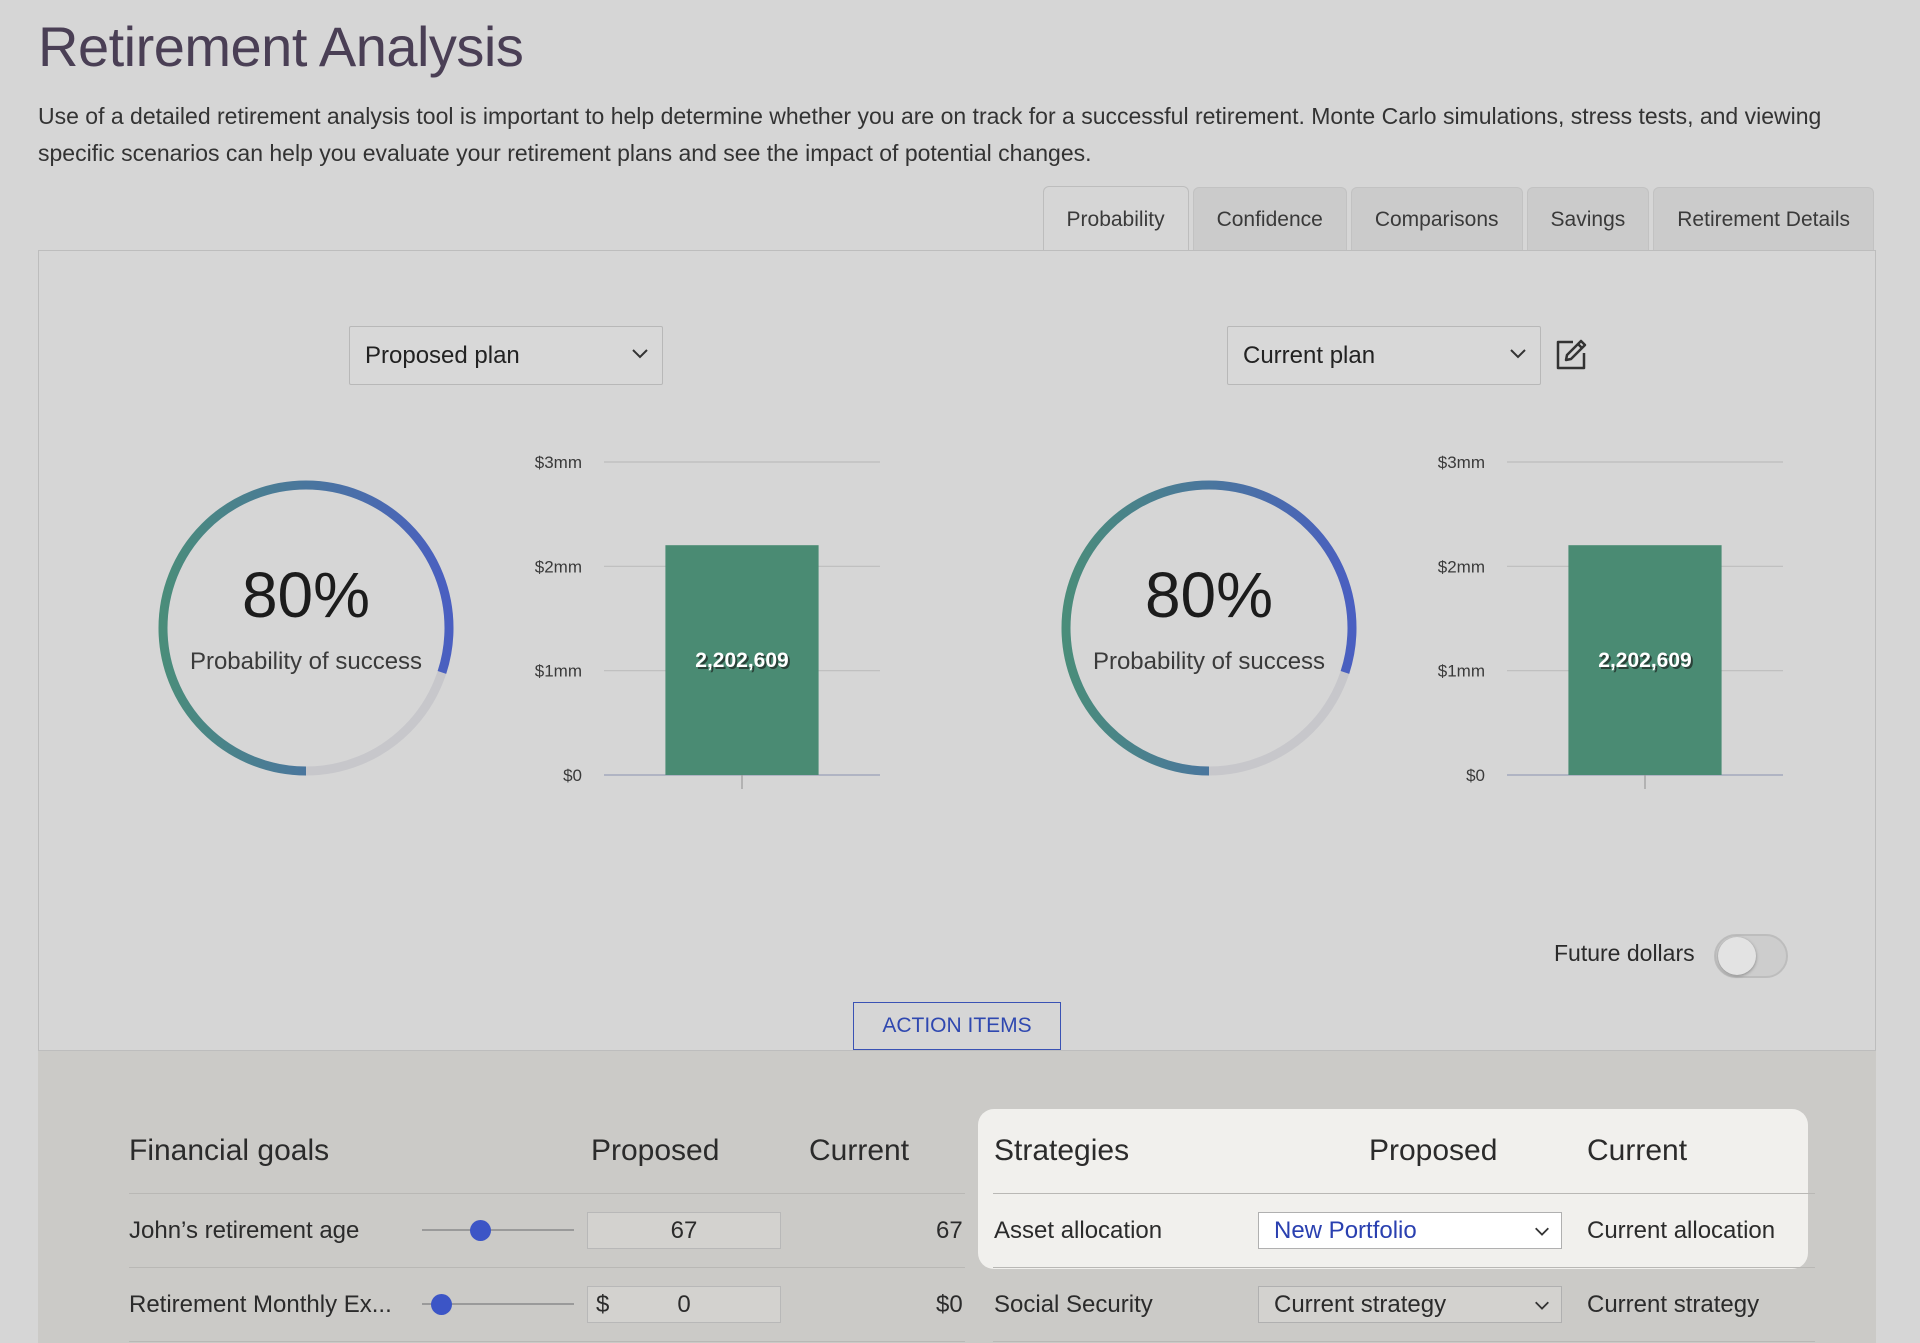  I want to click on current-plan-select: Current plan, so click(1384, 355).